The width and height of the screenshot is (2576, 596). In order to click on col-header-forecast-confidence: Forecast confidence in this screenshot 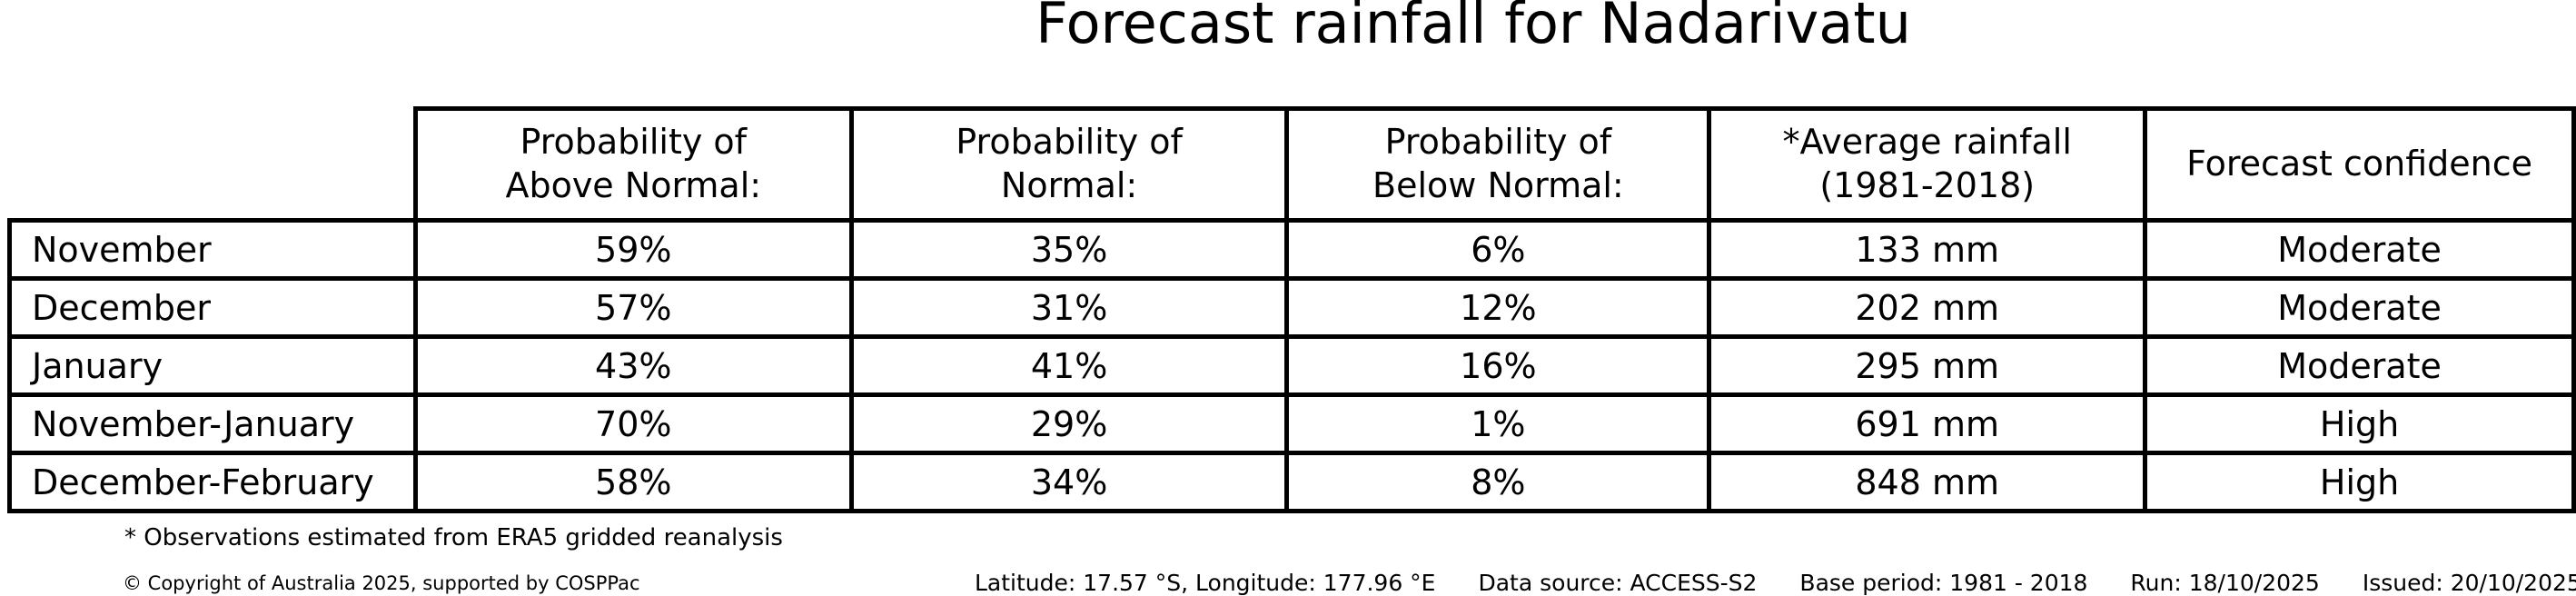, I will do `click(2359, 164)`.